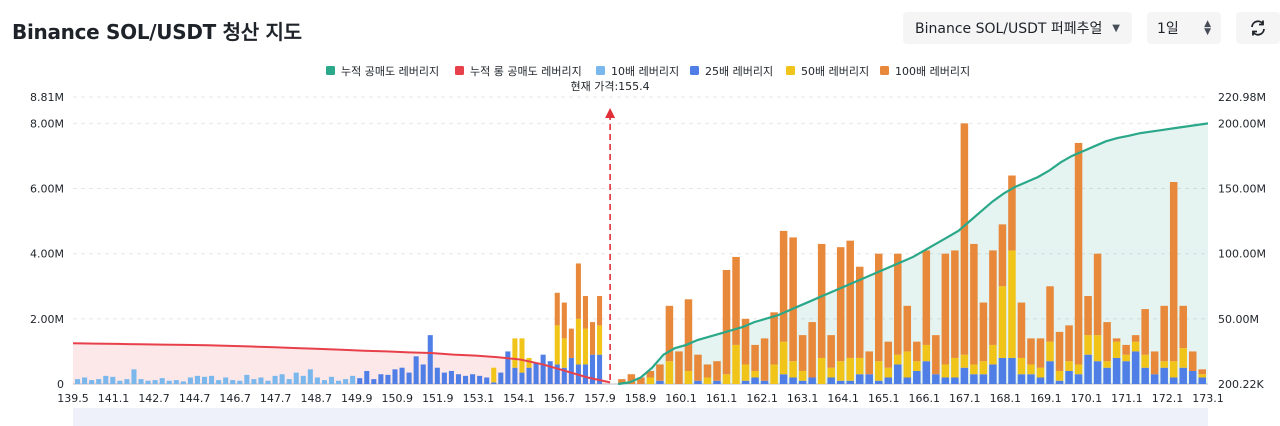 The image size is (1280, 426). Describe the element at coordinates (932, 71) in the screenshot. I see `legend-label: 100배 레버리지` at that location.